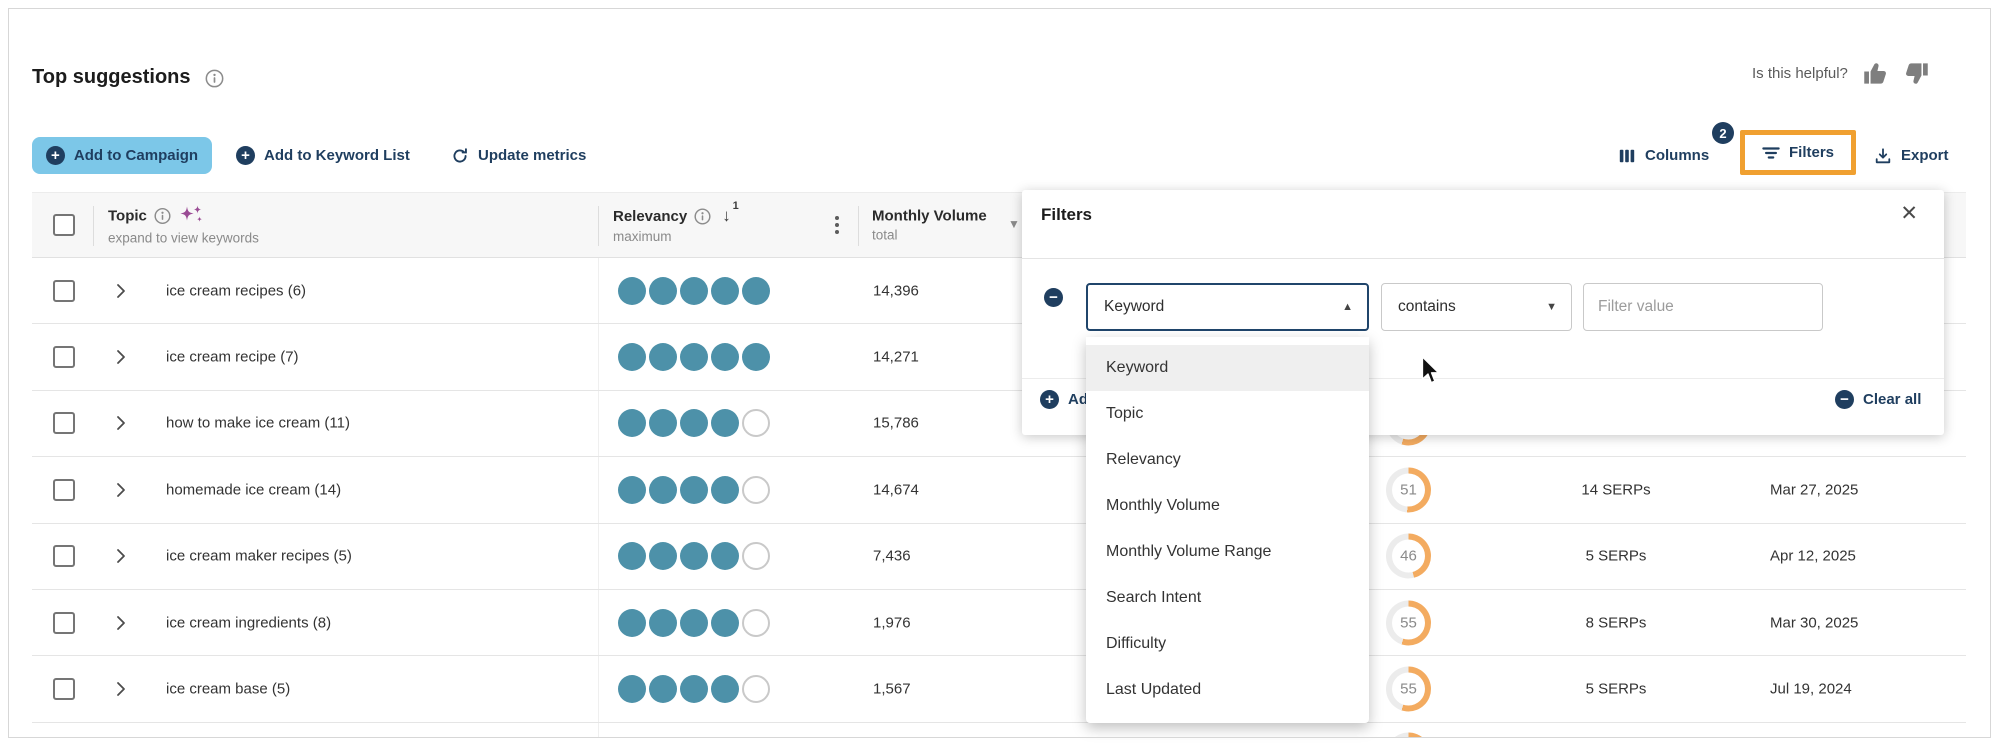 This screenshot has width=1999, height=746. Describe the element at coordinates (1814, 490) in the screenshot. I see `last-updated-cell: Mar 27, 2025` at that location.